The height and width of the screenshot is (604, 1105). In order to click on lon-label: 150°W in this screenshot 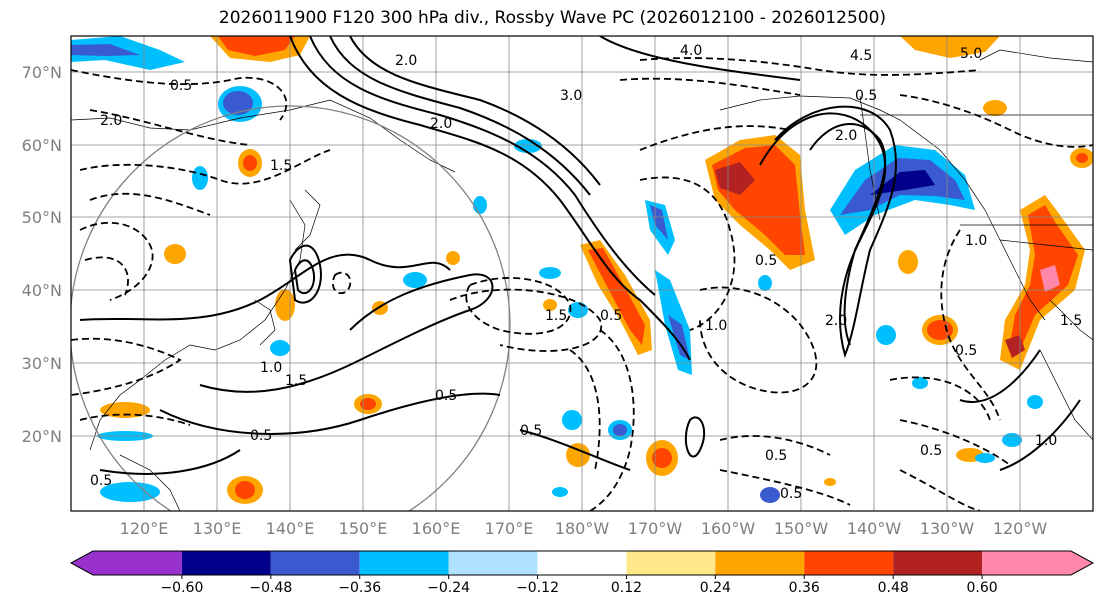, I will do `click(801, 528)`.